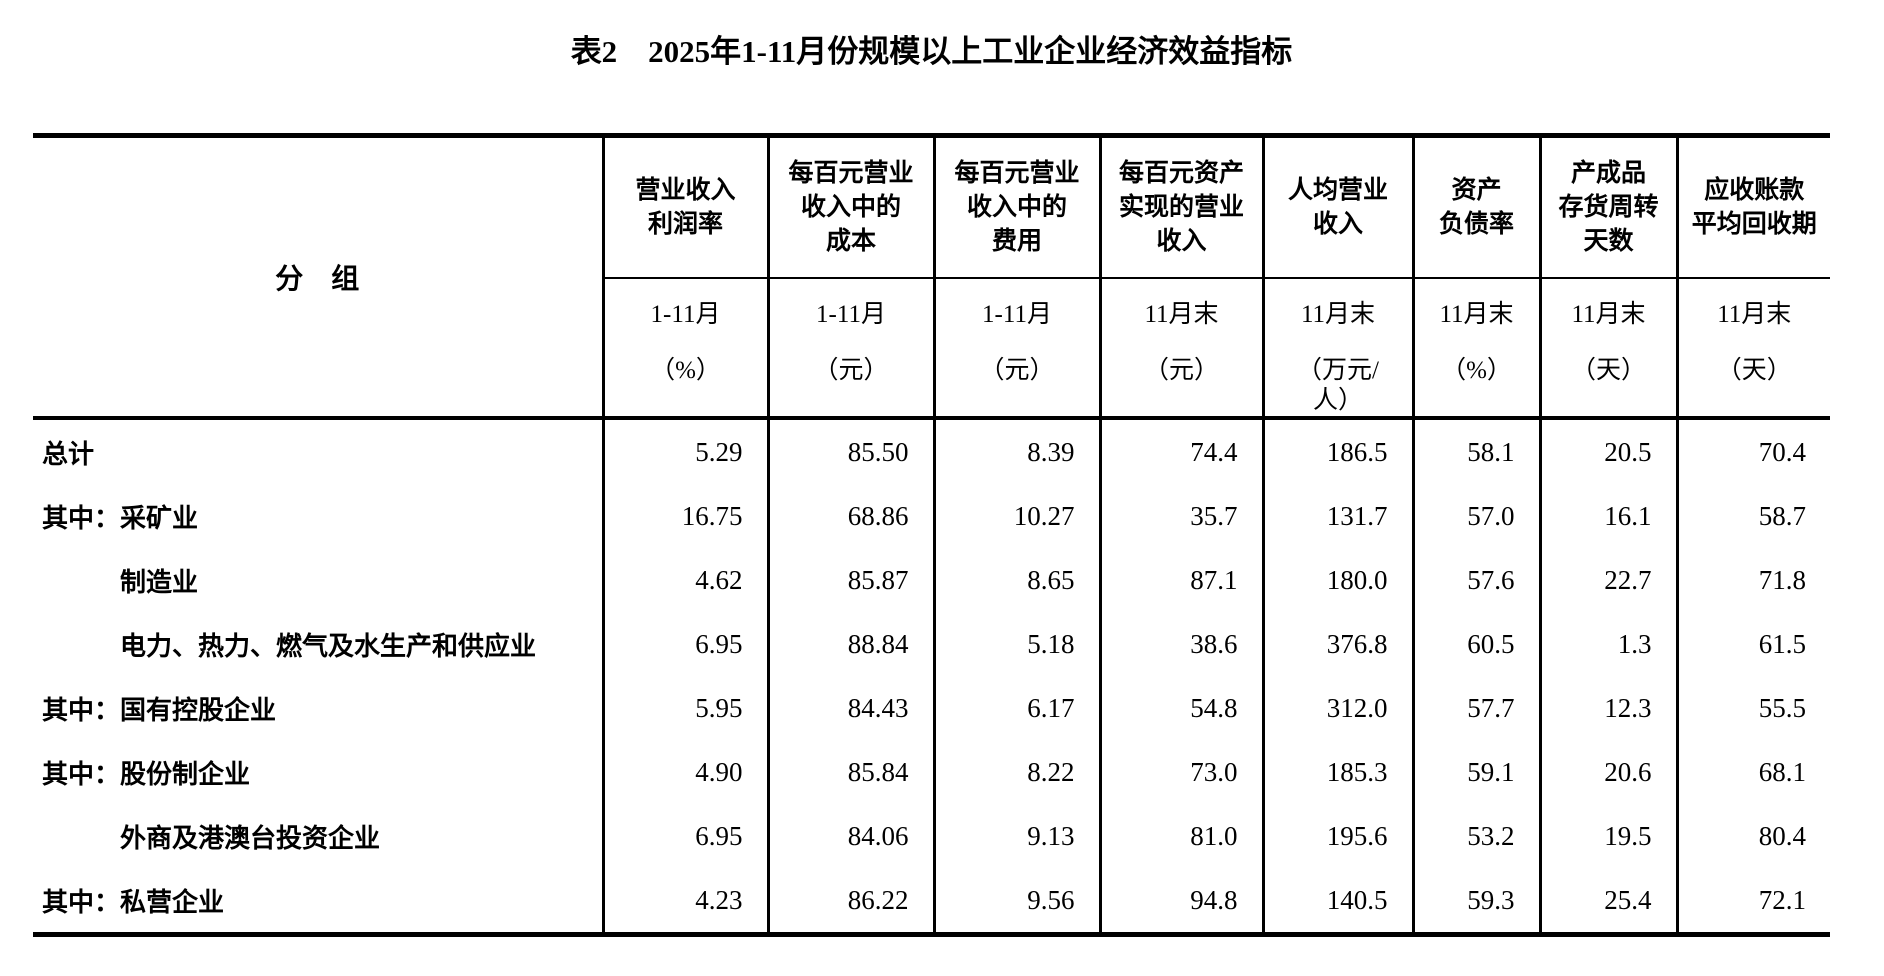 This screenshot has height=976, width=1884. Describe the element at coordinates (1016, 516) in the screenshot. I see `cell-value: 10.27` at that location.